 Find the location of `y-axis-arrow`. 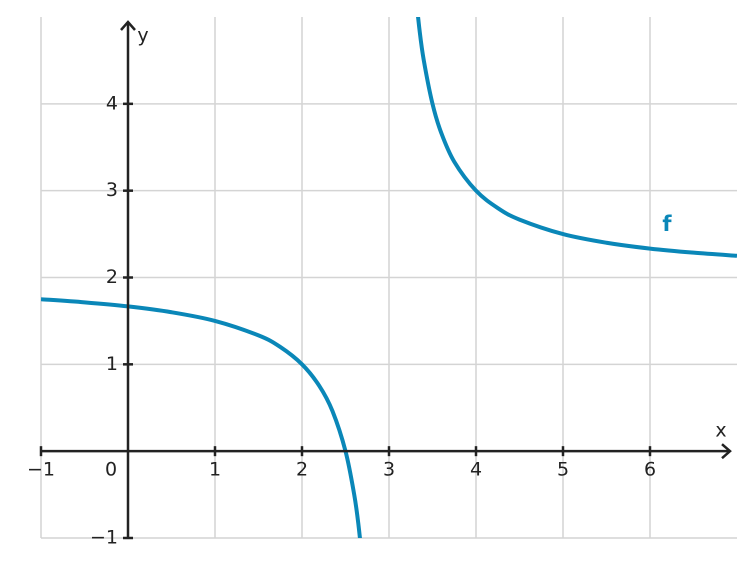

y-axis-arrow is located at coordinates (128, 25).